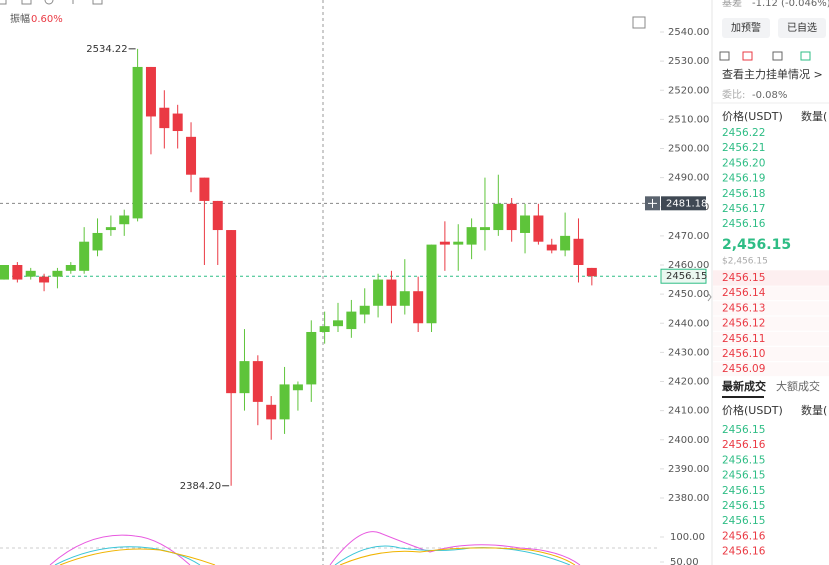 The image size is (829, 565). Describe the element at coordinates (688, 323) in the screenshot. I see `y-tick-label: 2440.00` at that location.